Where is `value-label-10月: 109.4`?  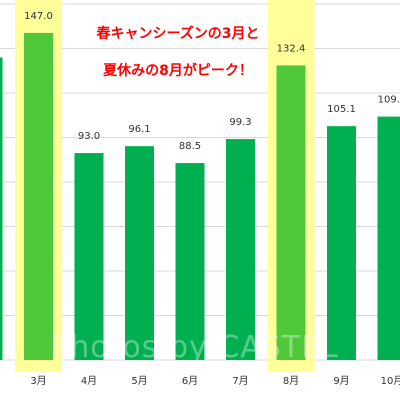 value-label-10月: 109.4 is located at coordinates (389, 100).